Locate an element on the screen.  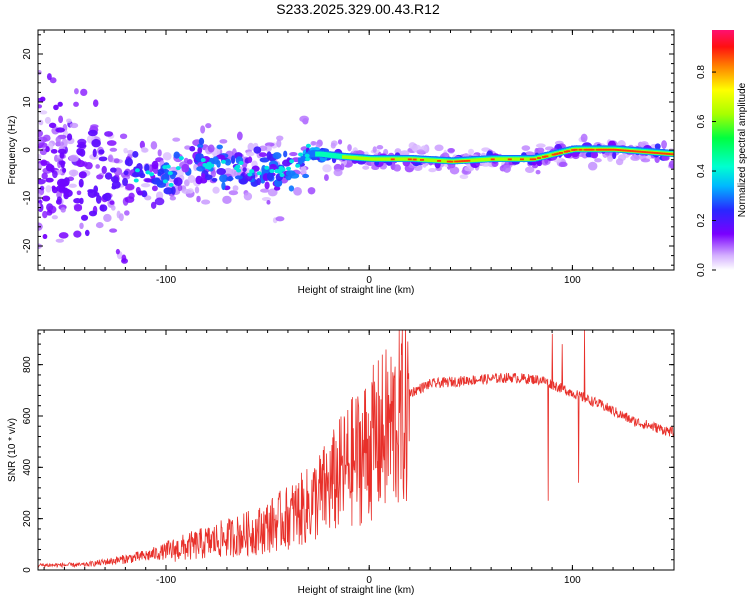
spectrogram-y-tick-label: 20 is located at coordinates (27, 54).